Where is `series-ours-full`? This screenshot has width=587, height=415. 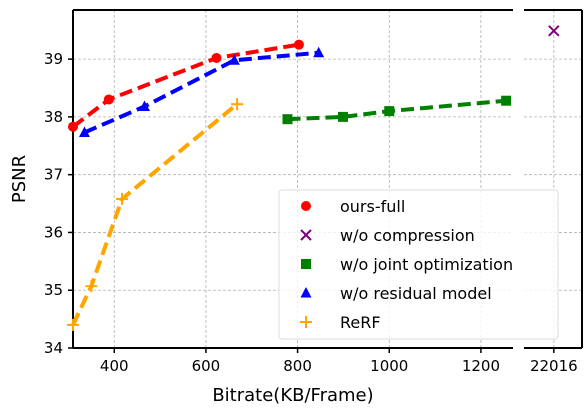
series-ours-full is located at coordinates (186, 85).